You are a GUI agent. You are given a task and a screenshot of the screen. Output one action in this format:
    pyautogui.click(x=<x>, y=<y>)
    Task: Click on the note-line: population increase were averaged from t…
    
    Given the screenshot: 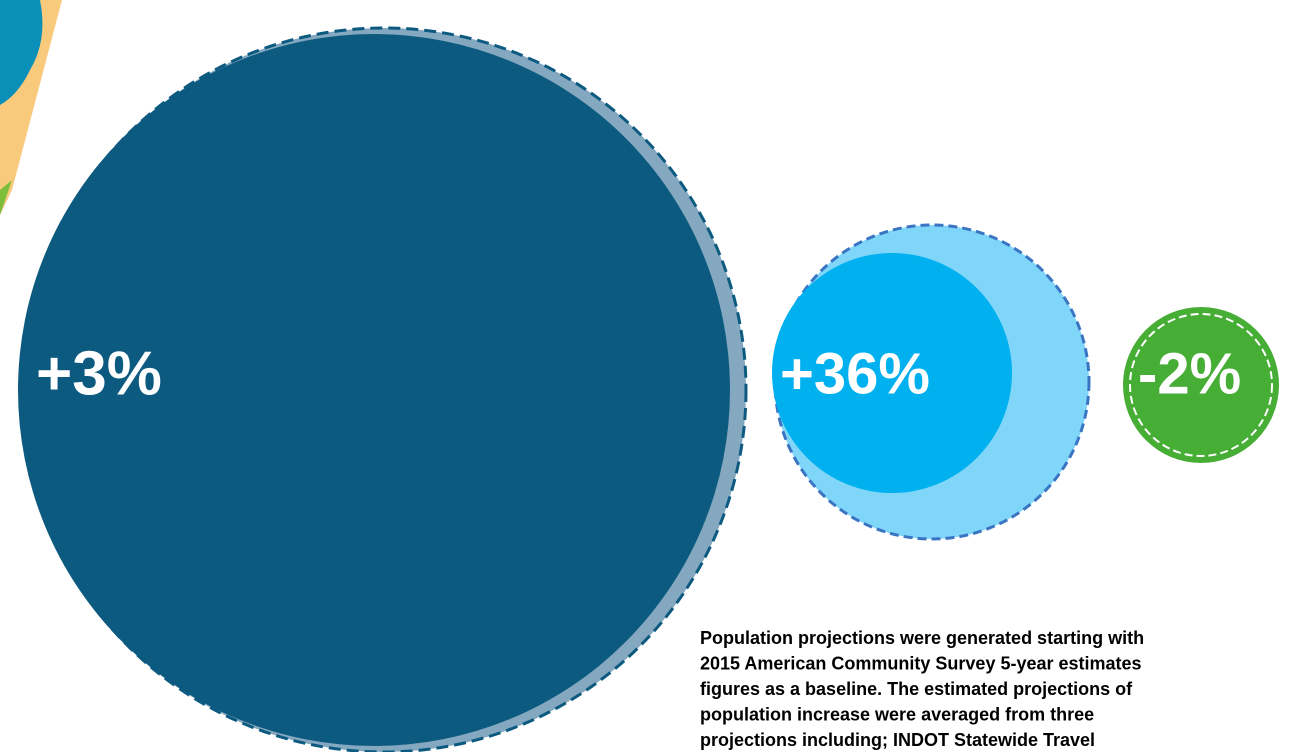 What is the action you would take?
    pyautogui.click(x=897, y=715)
    